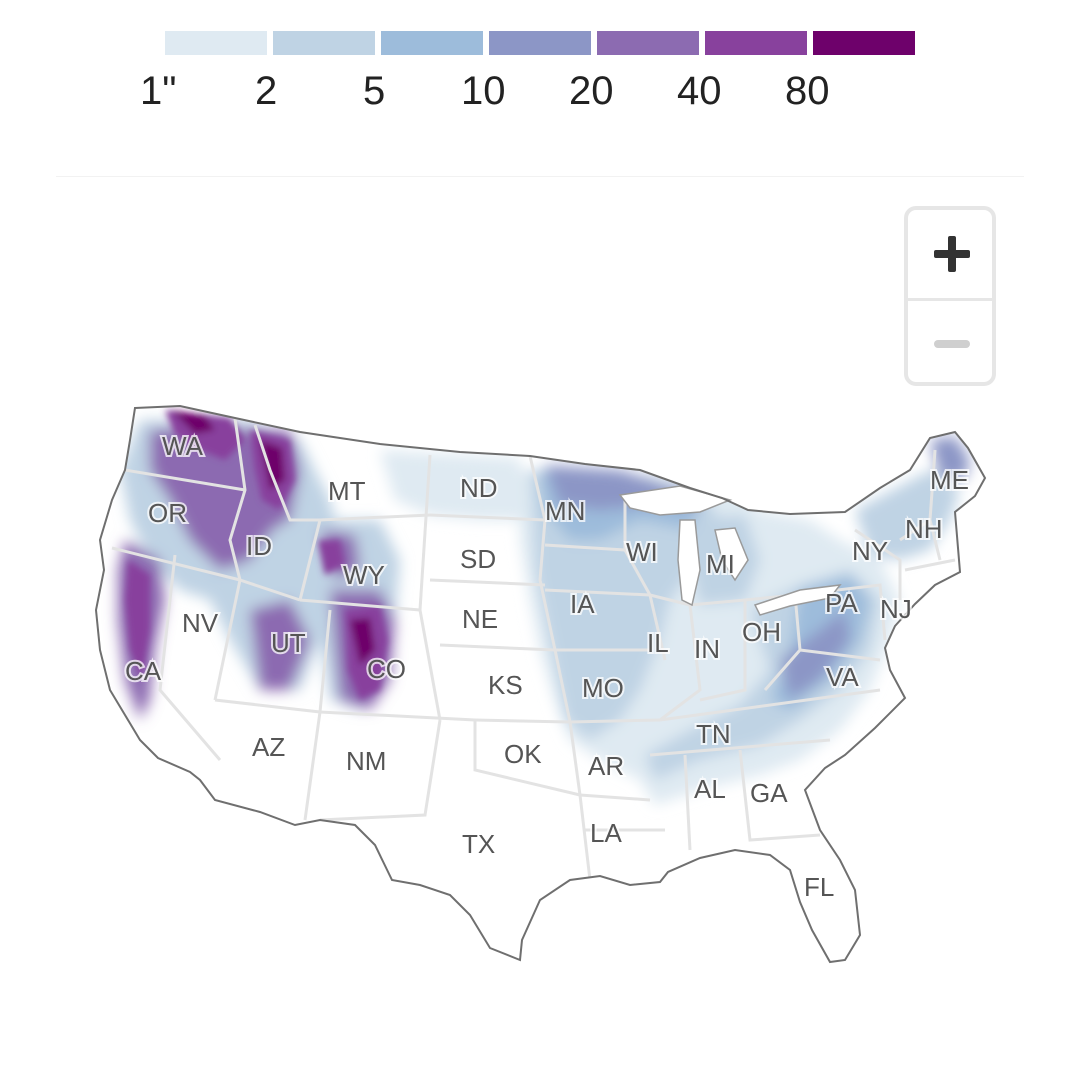  Describe the element at coordinates (523, 754) in the screenshot. I see `state-label-ok: OK` at that location.